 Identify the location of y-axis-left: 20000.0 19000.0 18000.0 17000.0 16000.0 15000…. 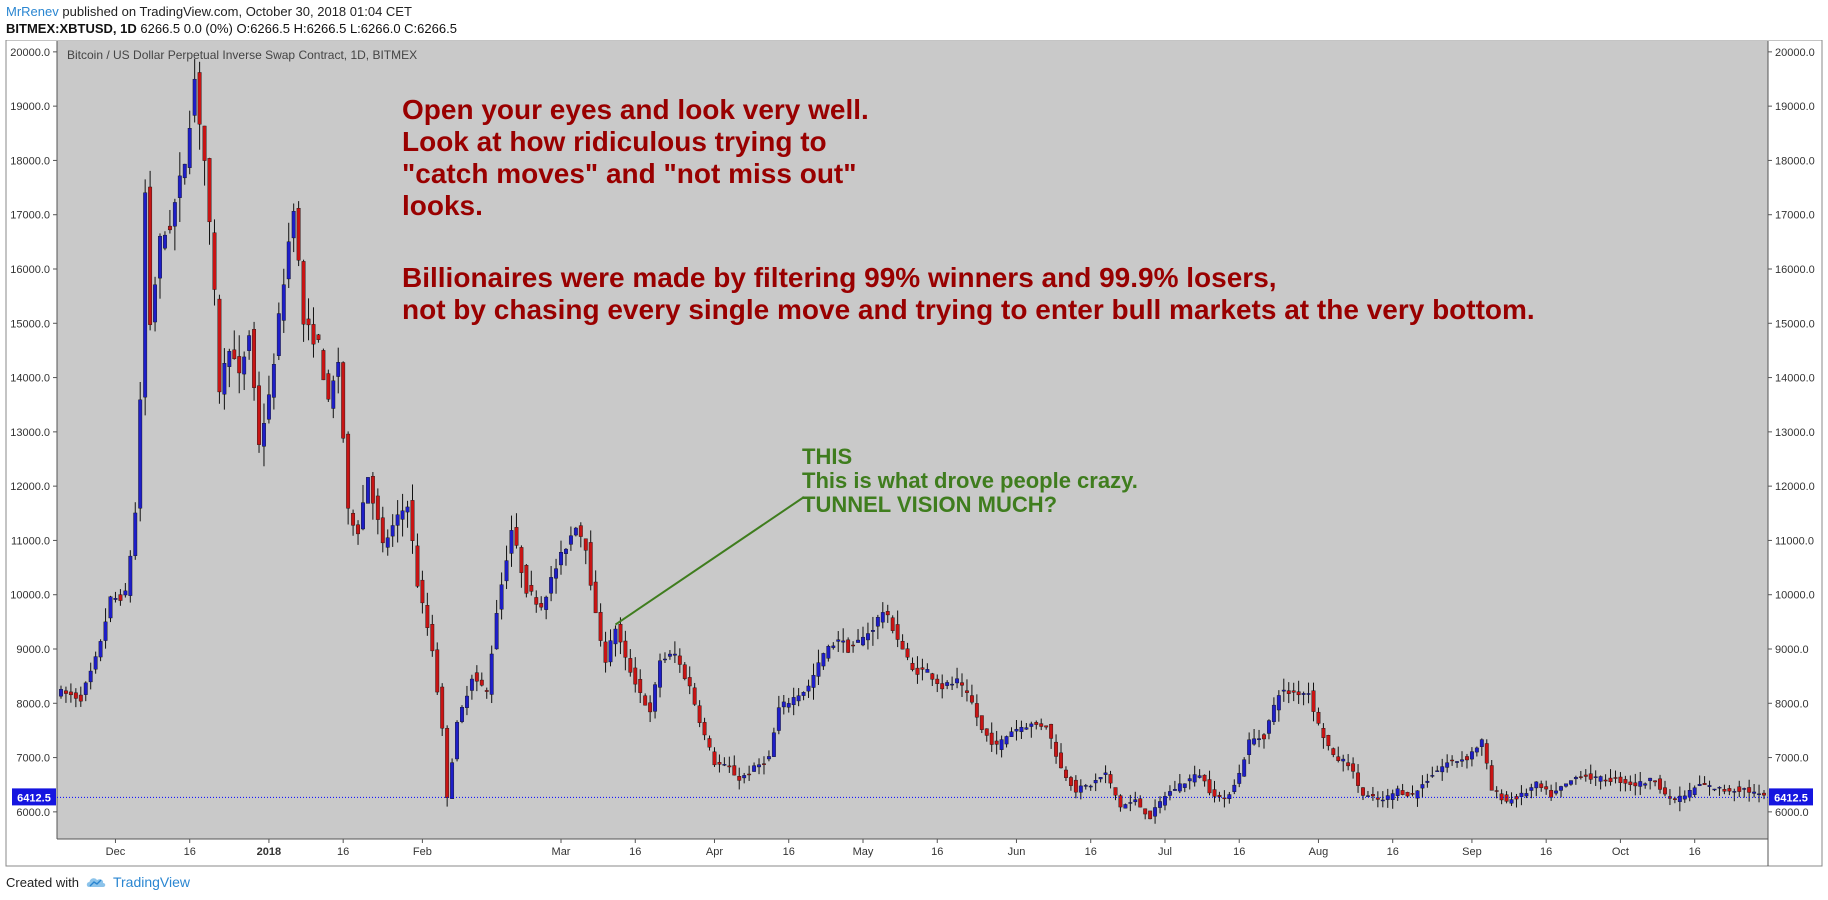
(33, 433).